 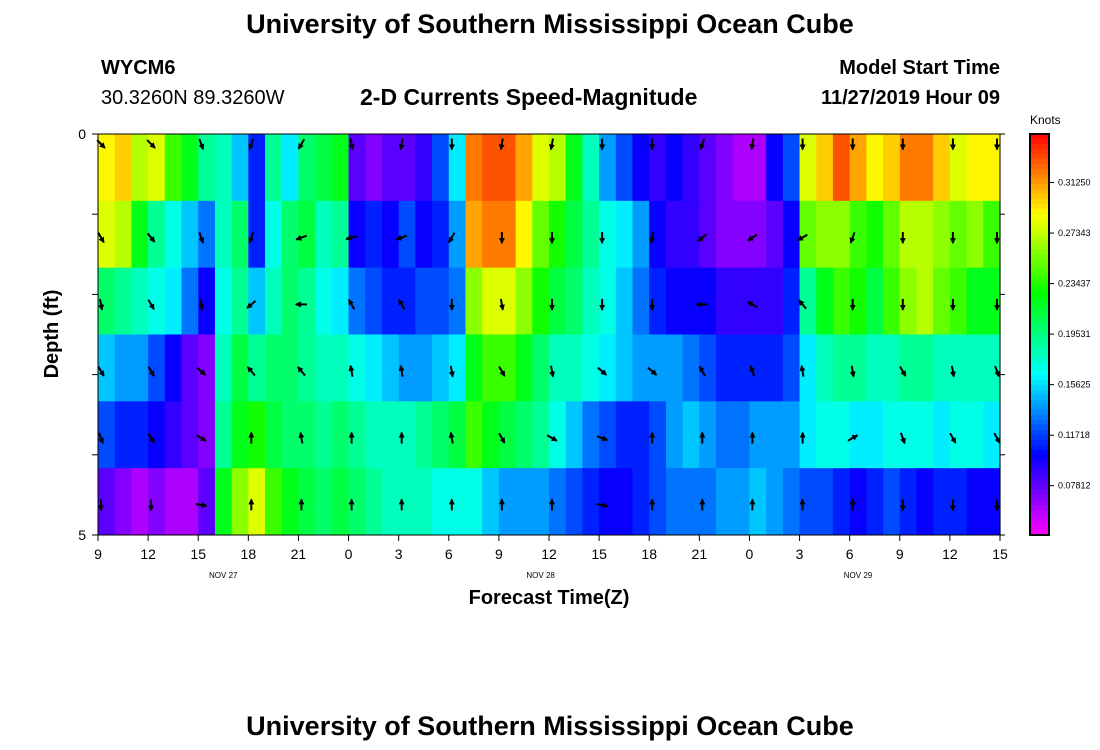 I want to click on x-tick-label: 6, so click(x=449, y=554).